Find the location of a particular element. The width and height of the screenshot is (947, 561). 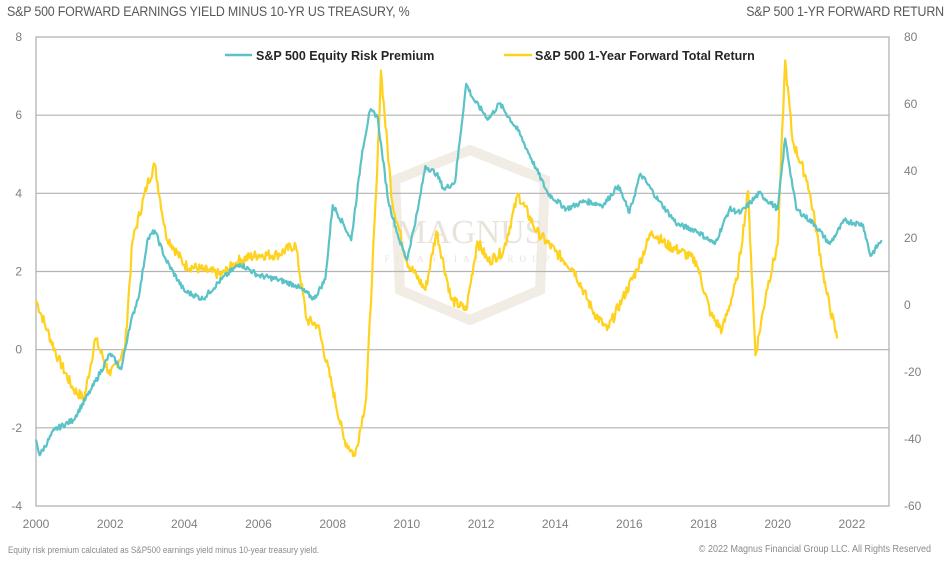

y2-tick-label: 60 is located at coordinates (911, 104).